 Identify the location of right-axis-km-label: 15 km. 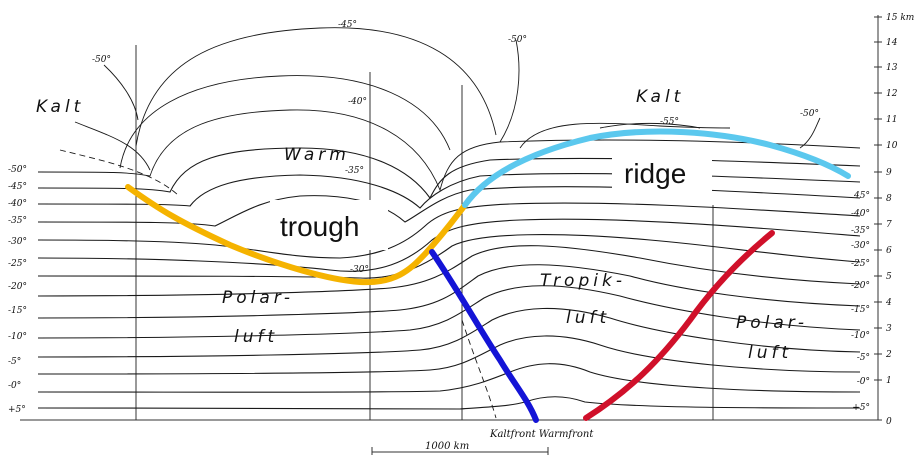
(900, 18).